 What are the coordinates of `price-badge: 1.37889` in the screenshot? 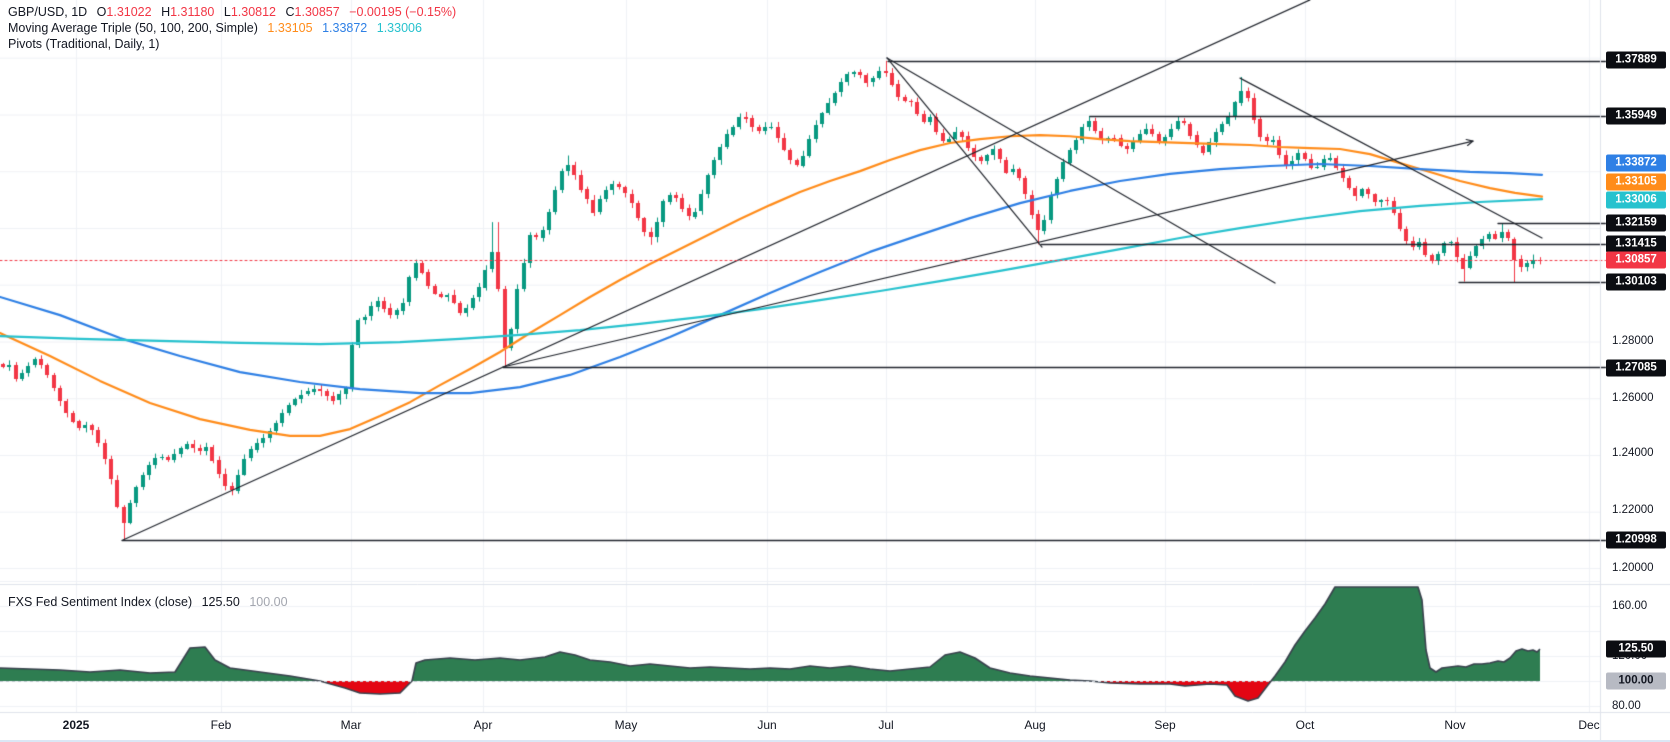 It's located at (1636, 60).